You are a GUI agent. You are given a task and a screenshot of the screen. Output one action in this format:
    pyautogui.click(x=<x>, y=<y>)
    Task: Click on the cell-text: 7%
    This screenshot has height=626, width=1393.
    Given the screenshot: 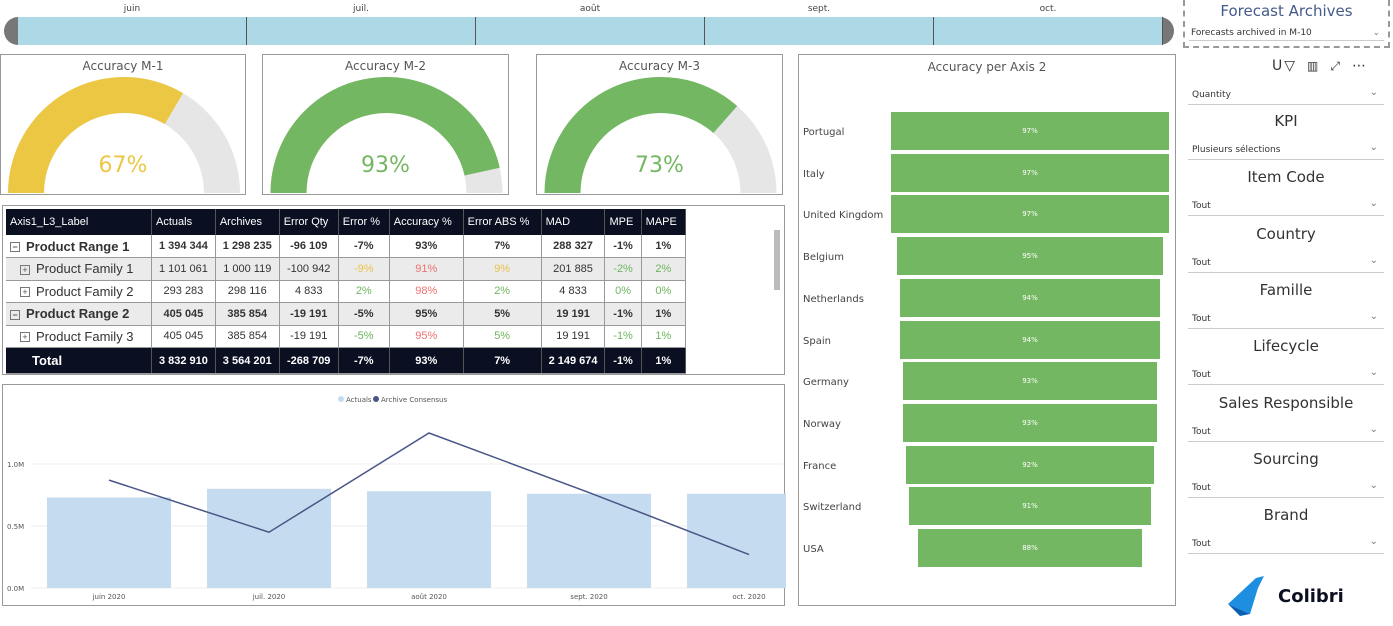 What is the action you would take?
    pyautogui.click(x=502, y=246)
    